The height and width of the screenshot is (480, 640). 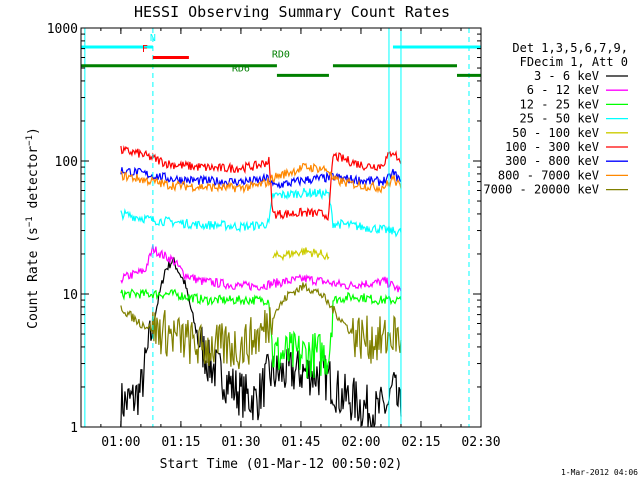 I want to click on series-300-800-kev, so click(x=261, y=177).